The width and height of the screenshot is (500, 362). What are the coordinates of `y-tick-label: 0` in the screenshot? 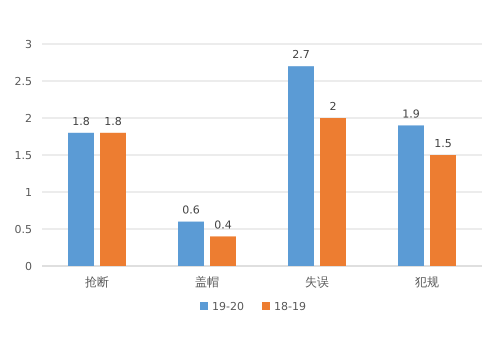 It's located at (28, 266).